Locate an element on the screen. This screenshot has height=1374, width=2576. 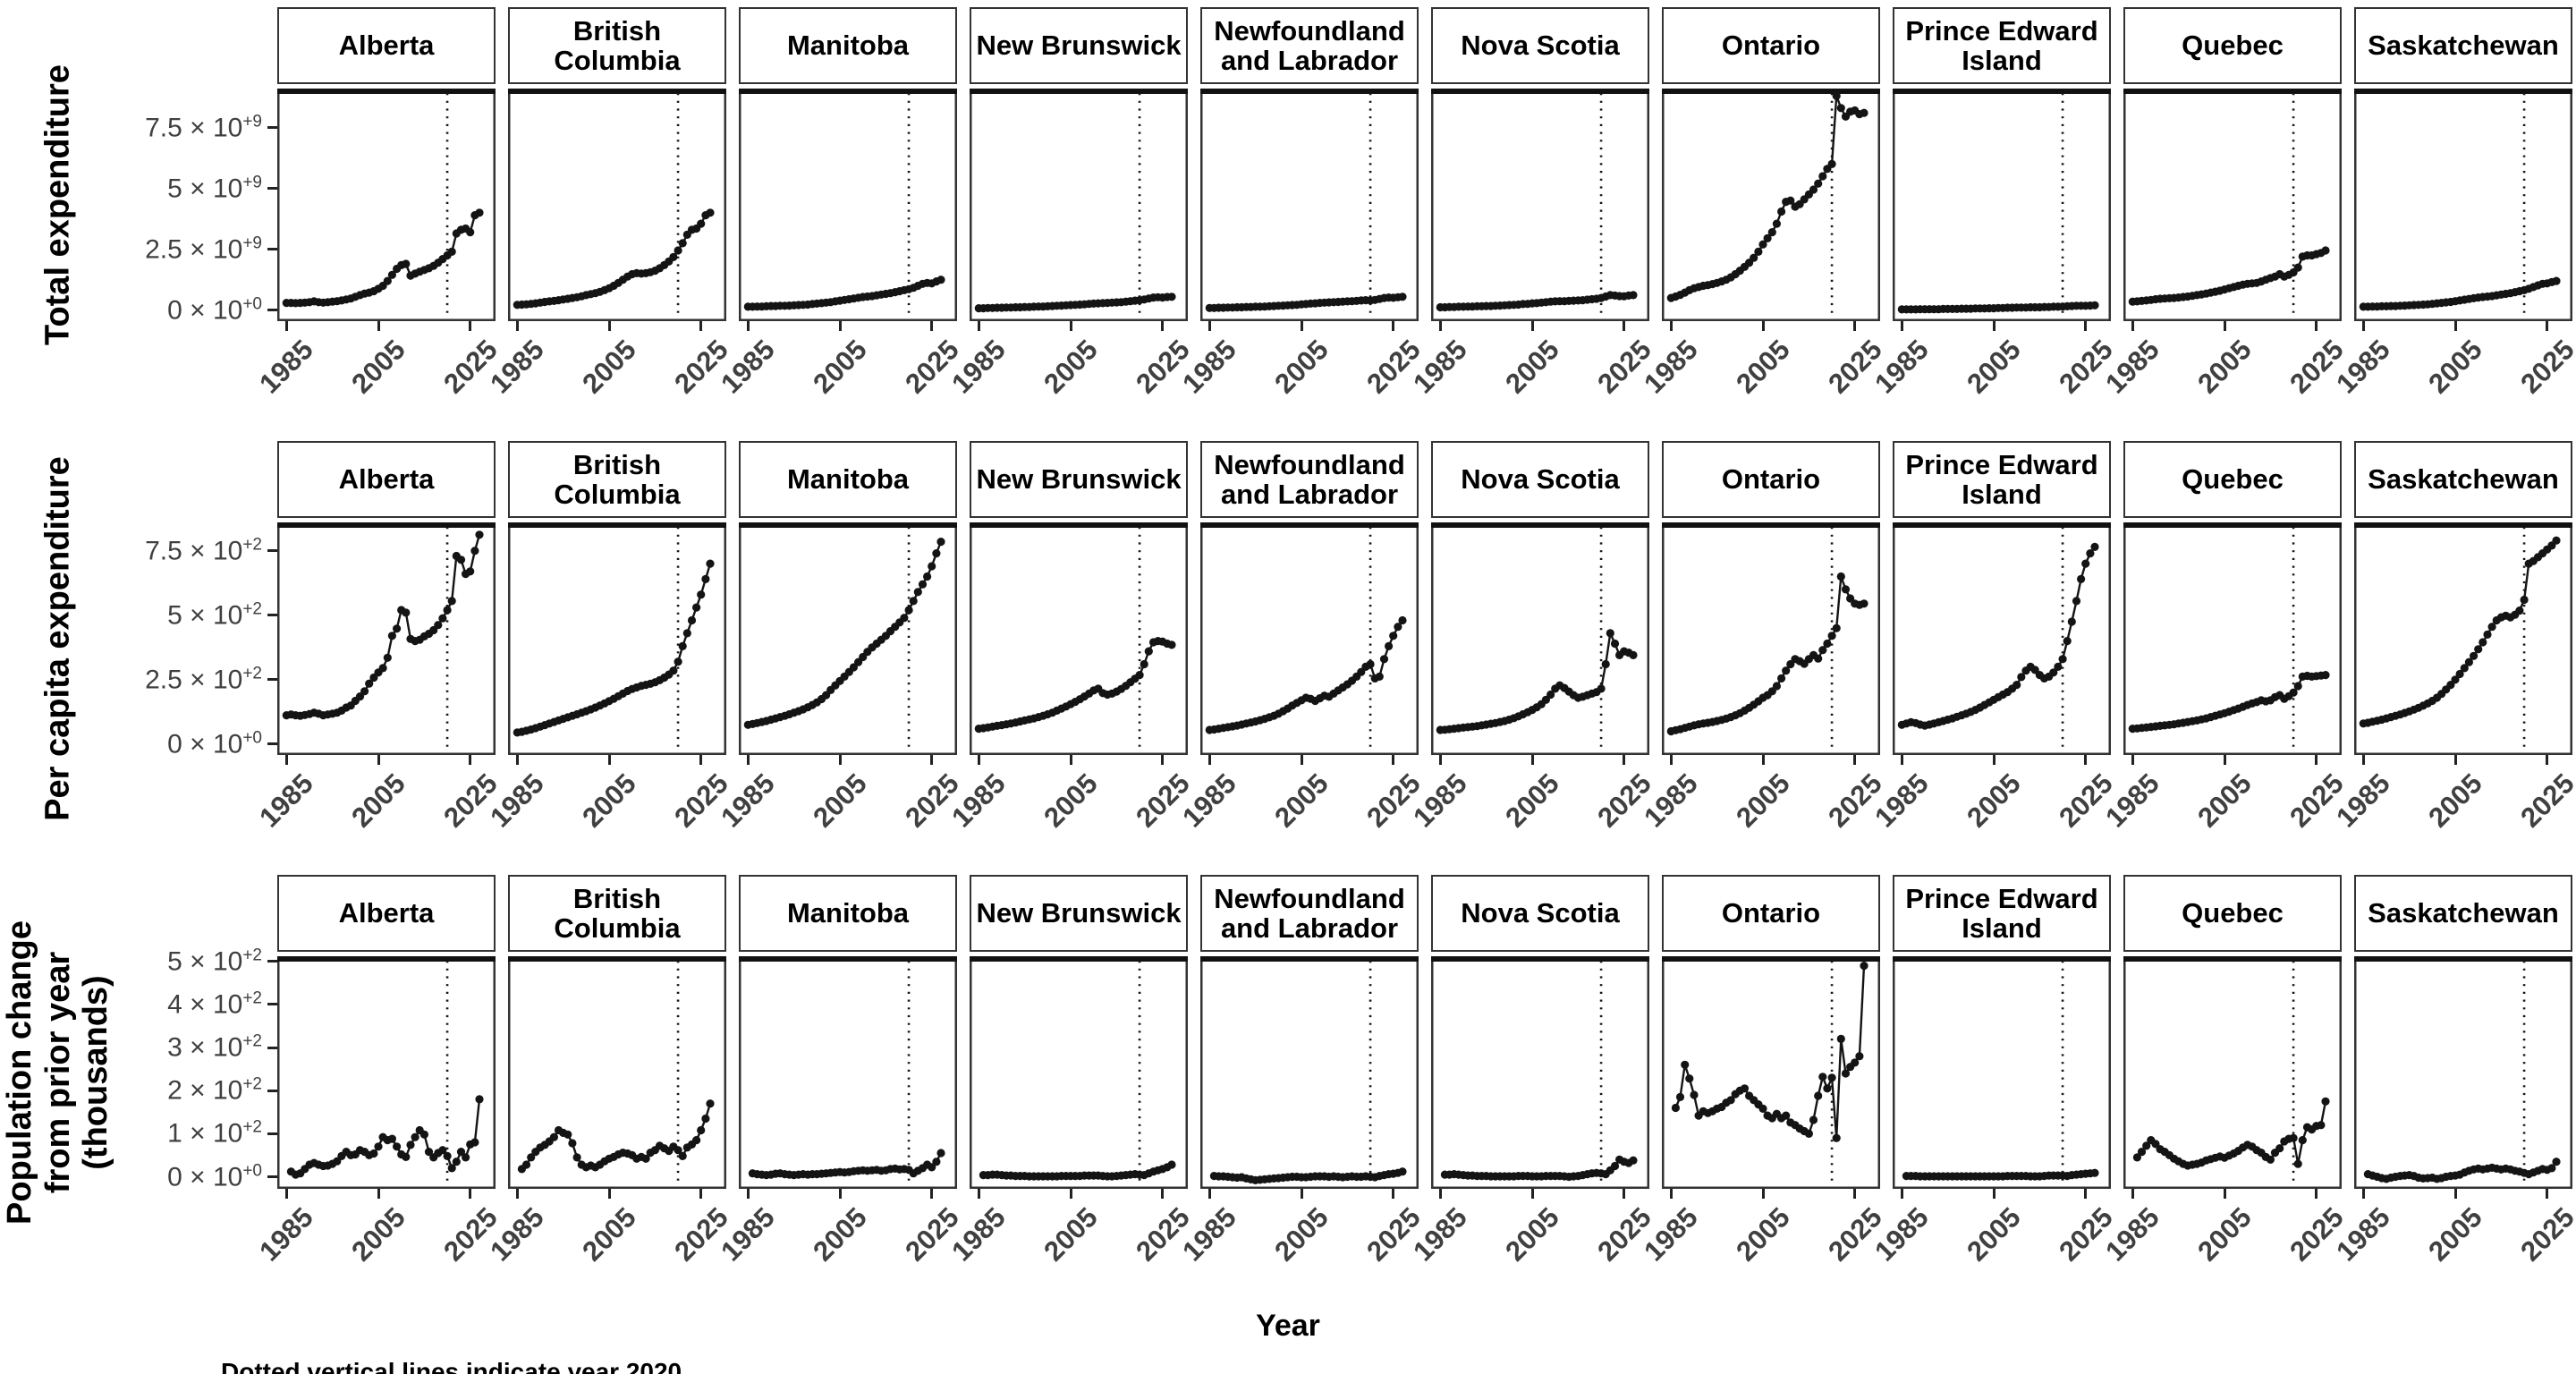
facet-panel: Manitoba 1985 2005 2025 is located at coordinates (839, 205).